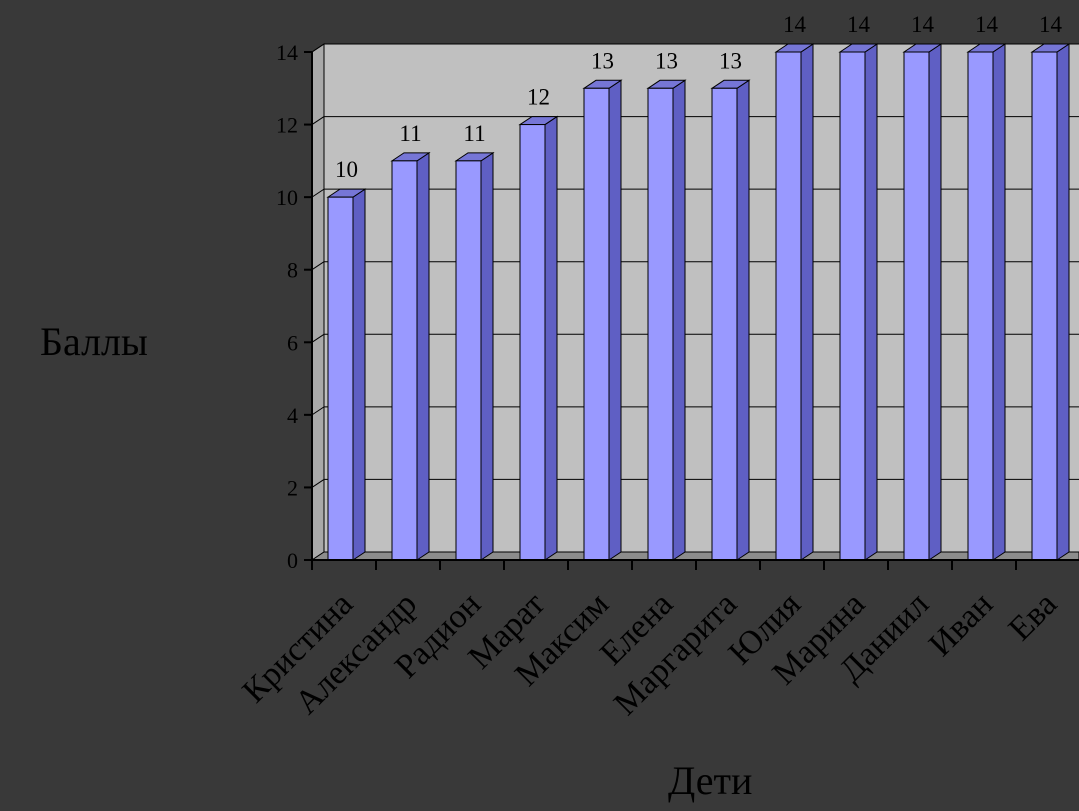  I want to click on y-tick-label: 14, so click(287, 52).